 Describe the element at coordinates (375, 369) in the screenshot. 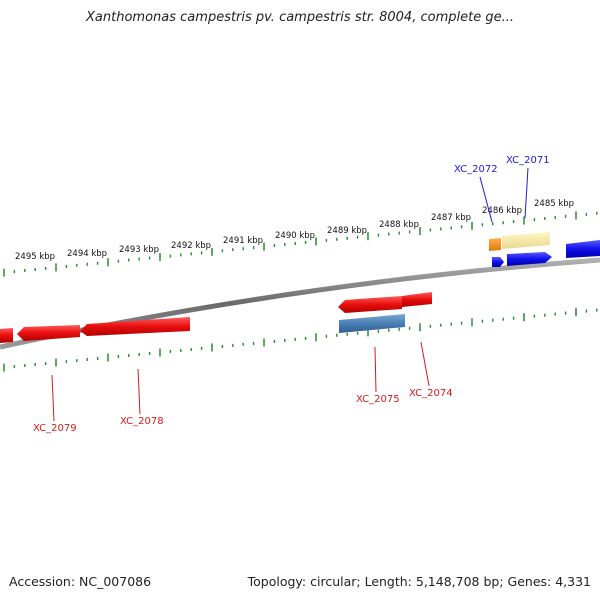

I see `label-line-xc2075` at that location.